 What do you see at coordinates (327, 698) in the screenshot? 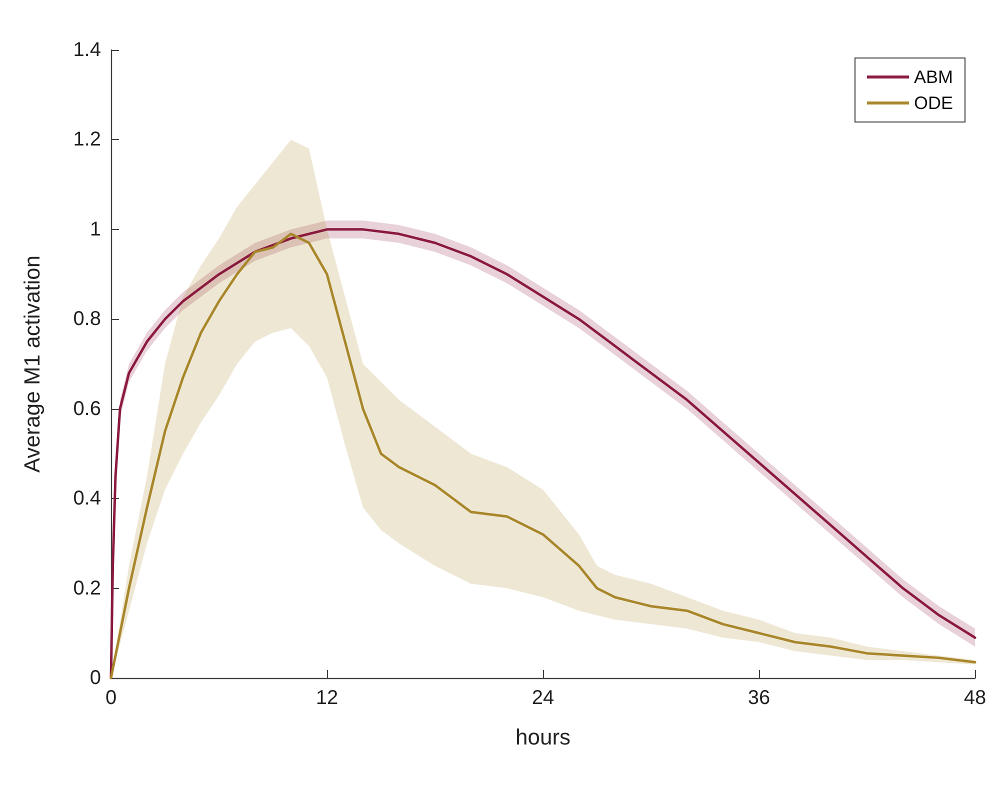
I see `x-tick-label: 12` at bounding box center [327, 698].